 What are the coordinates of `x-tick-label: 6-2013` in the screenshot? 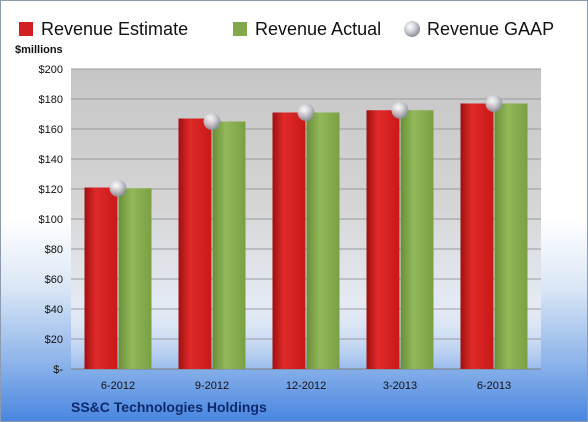 It's located at (494, 386).